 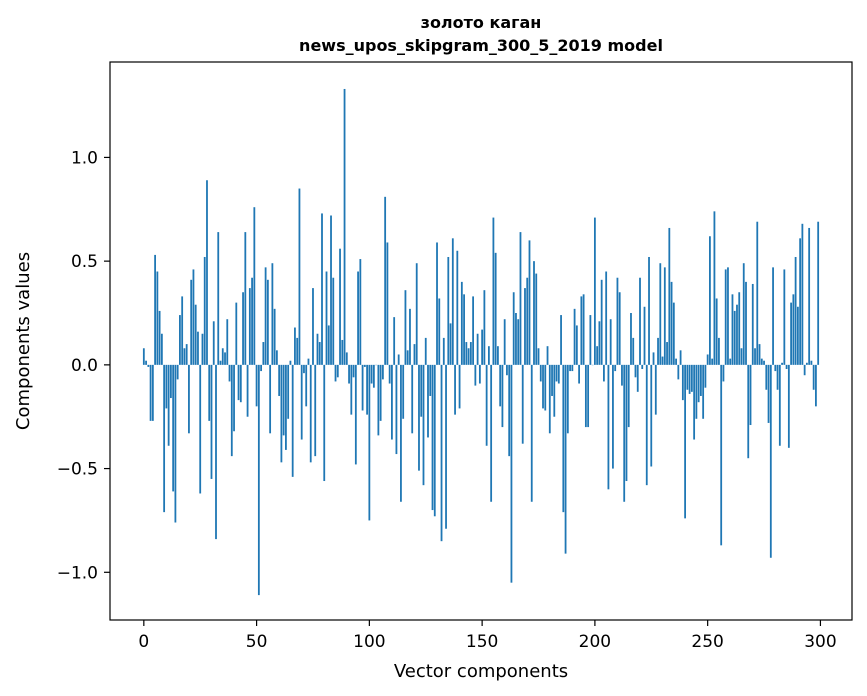 What do you see at coordinates (481, 671) in the screenshot?
I see `x-axis-label: Vector components` at bounding box center [481, 671].